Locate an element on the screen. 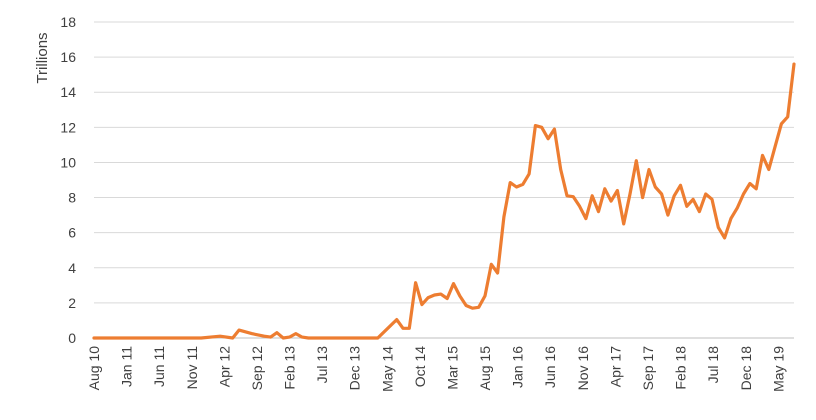  x-tick-label: Apr 17 is located at coordinates (615, 366).